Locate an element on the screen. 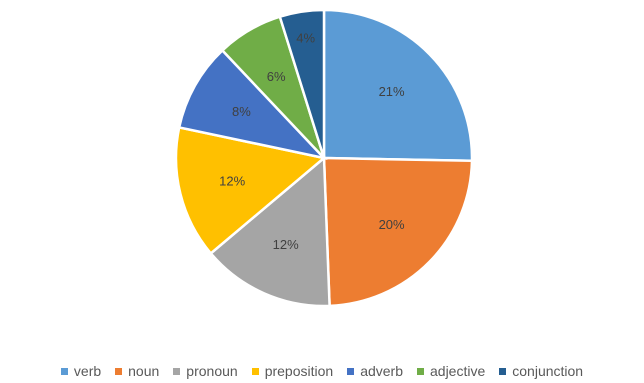 The image size is (644, 383). legend-swatch-conjunction is located at coordinates (503, 371).